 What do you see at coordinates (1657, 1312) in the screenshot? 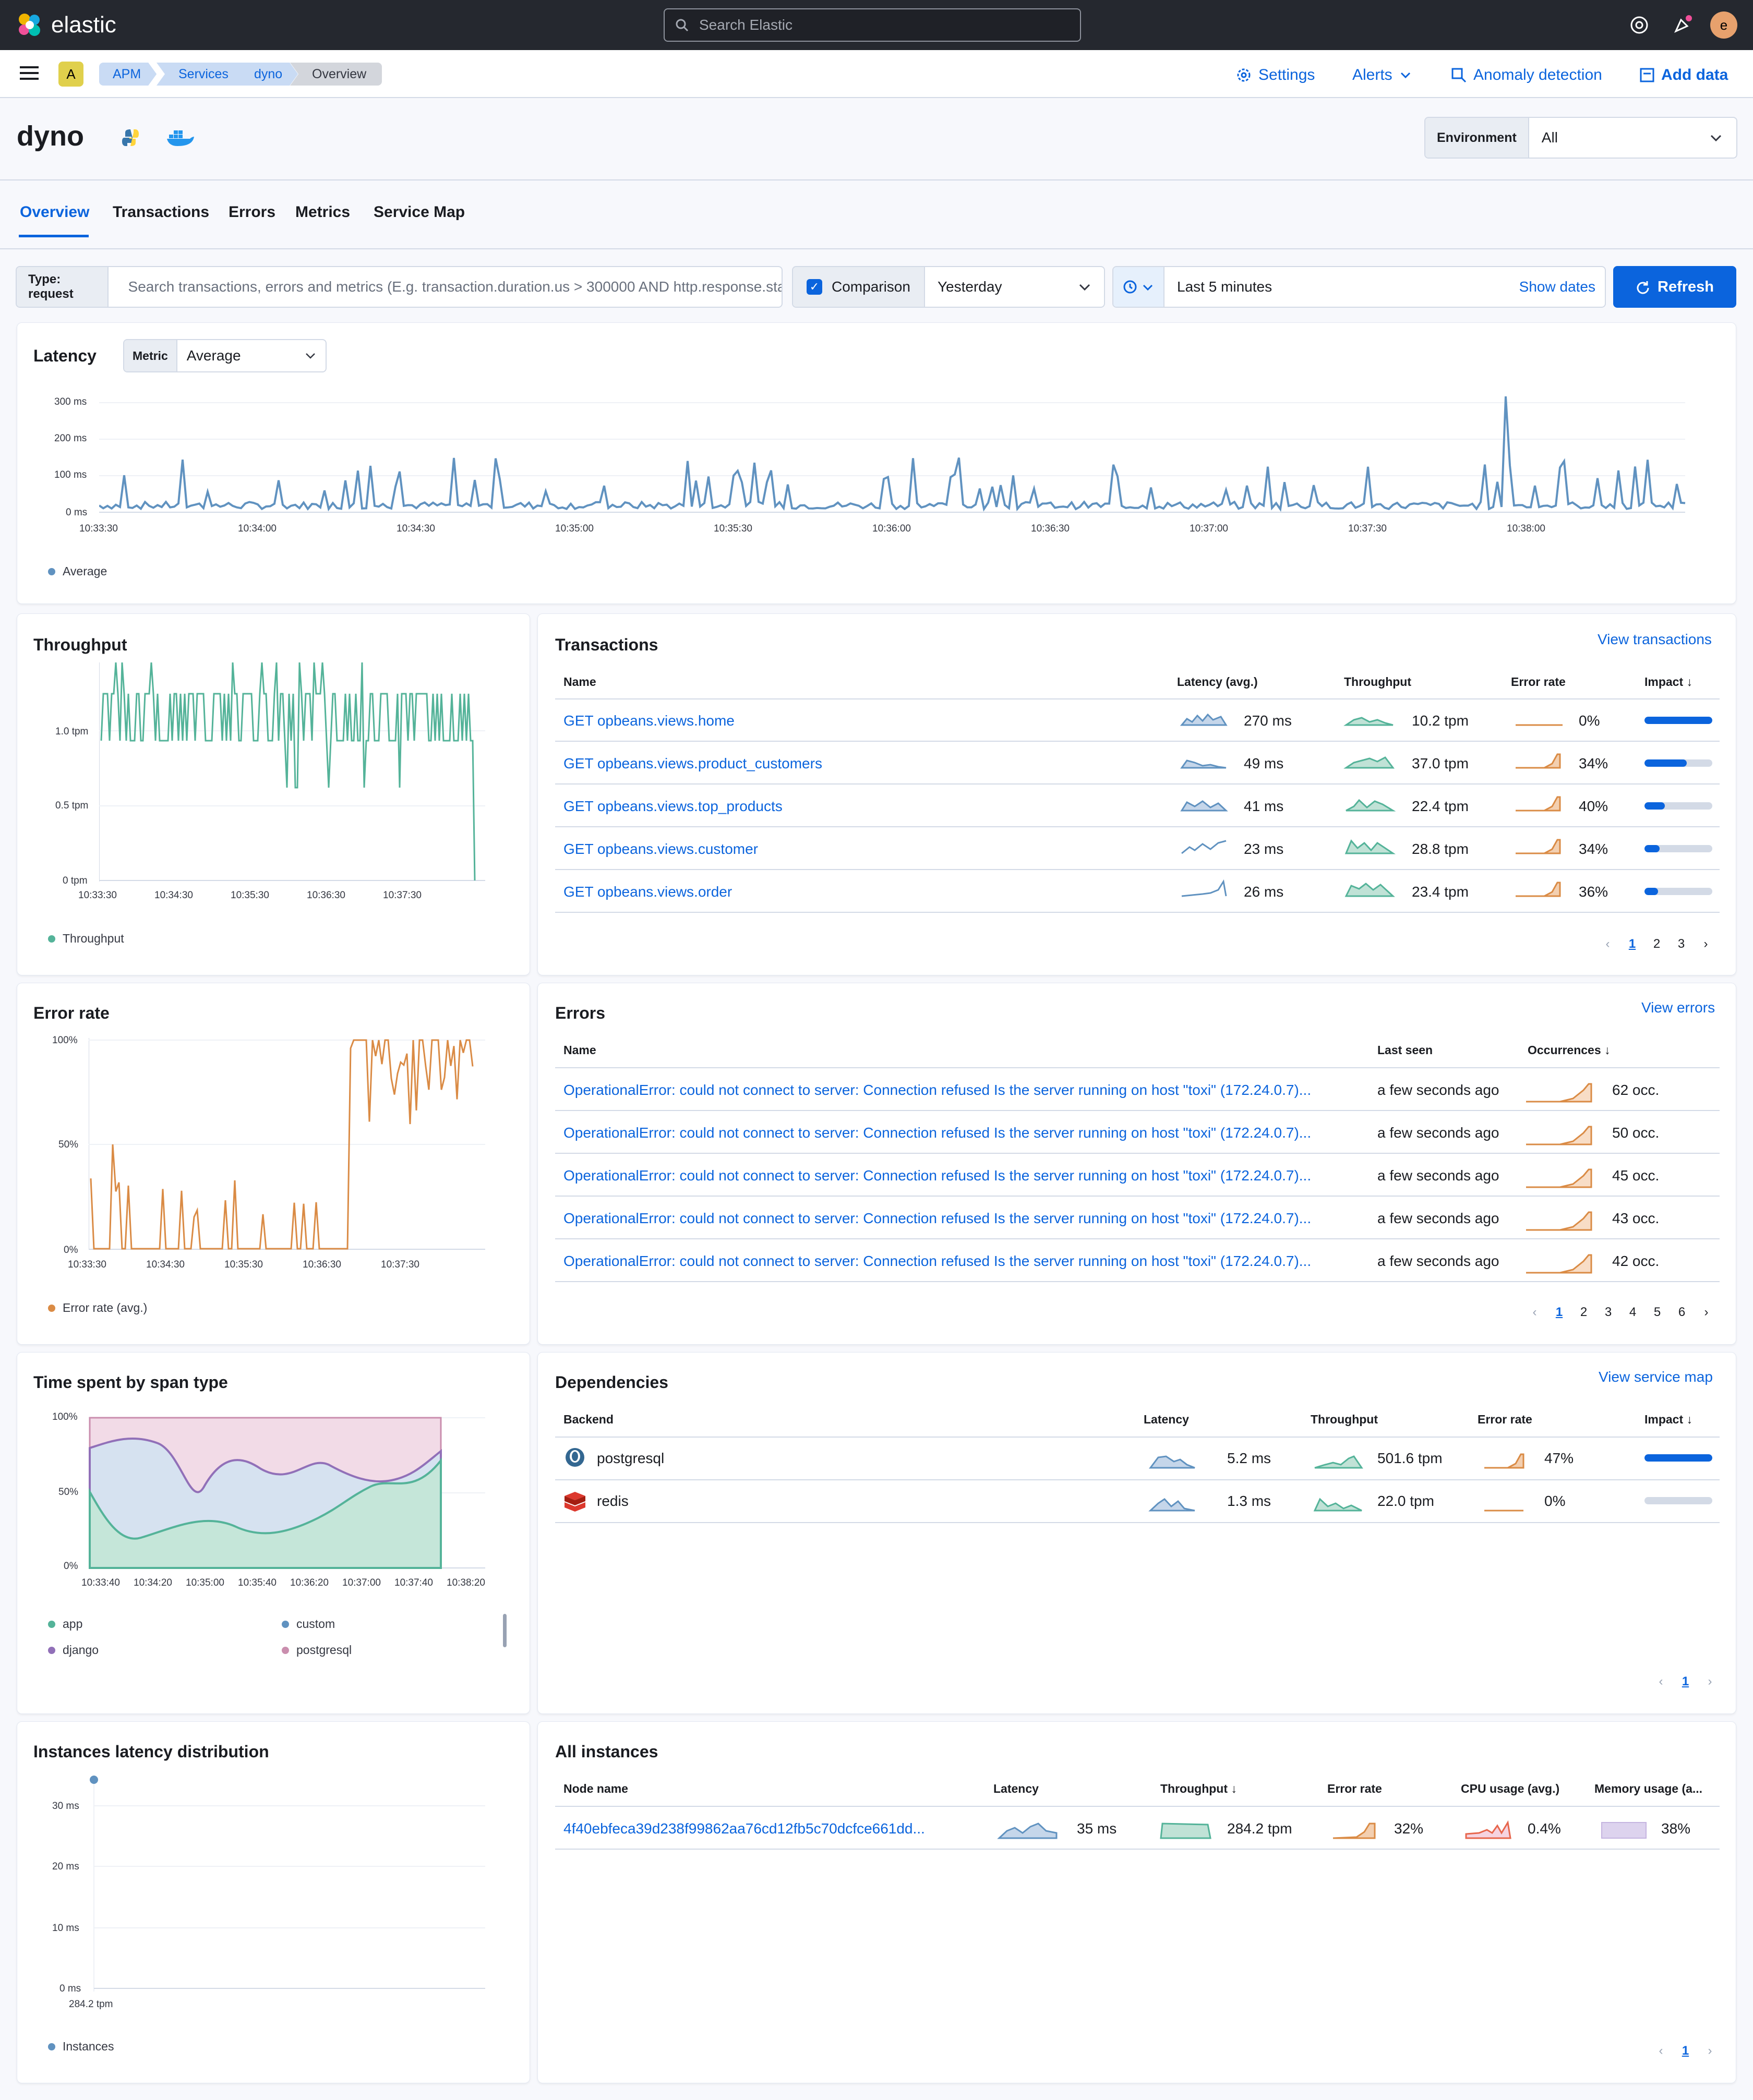
I see `page-5: 5` at bounding box center [1657, 1312].